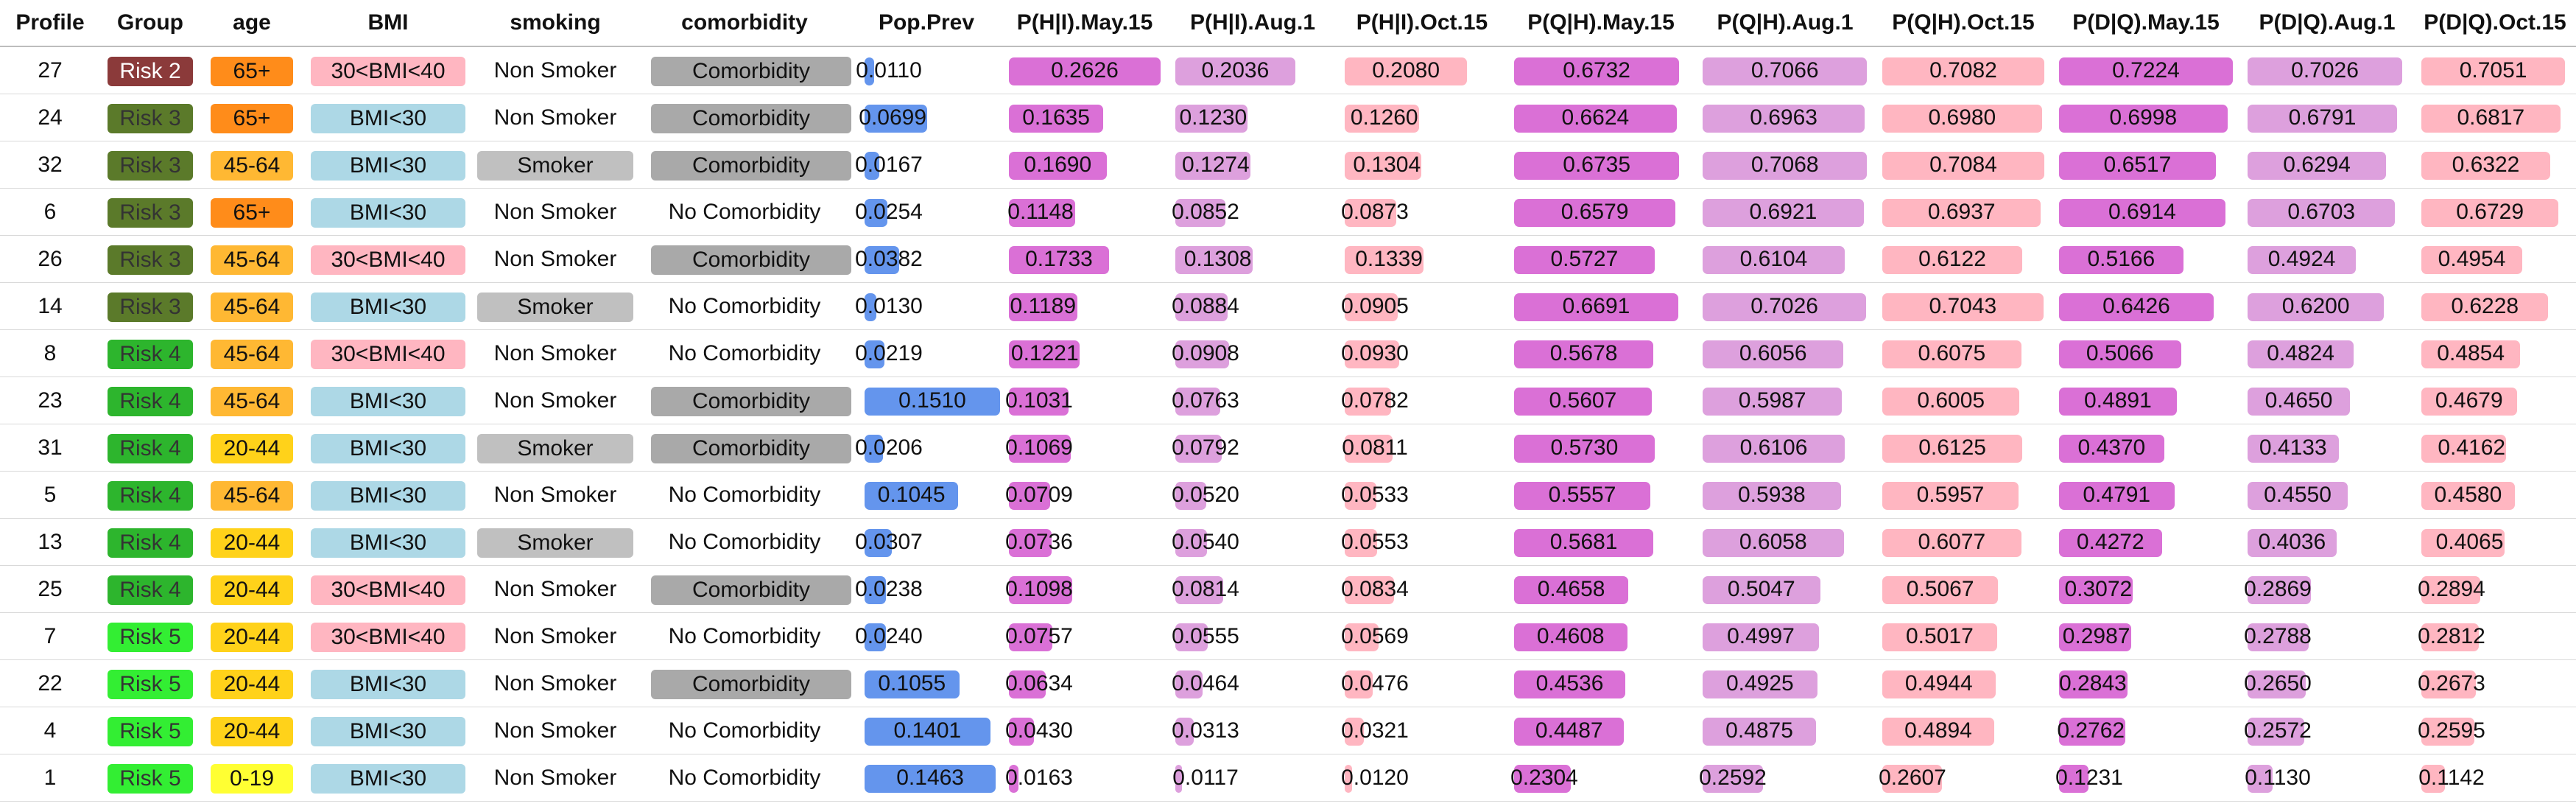 The width and height of the screenshot is (2576, 809). What do you see at coordinates (388, 22) in the screenshot?
I see `column-header-bmi: BMI` at bounding box center [388, 22].